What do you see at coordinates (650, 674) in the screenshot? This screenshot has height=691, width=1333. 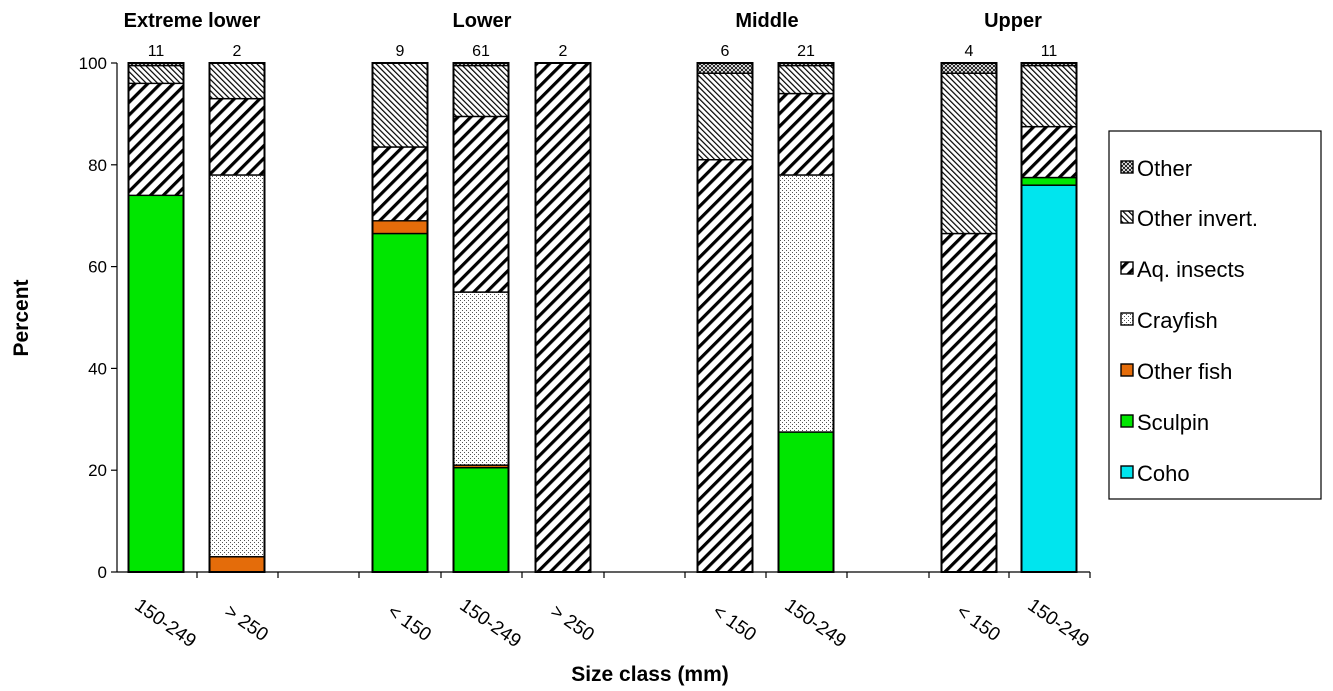 I see `x-axis-title: Size class (mm)` at bounding box center [650, 674].